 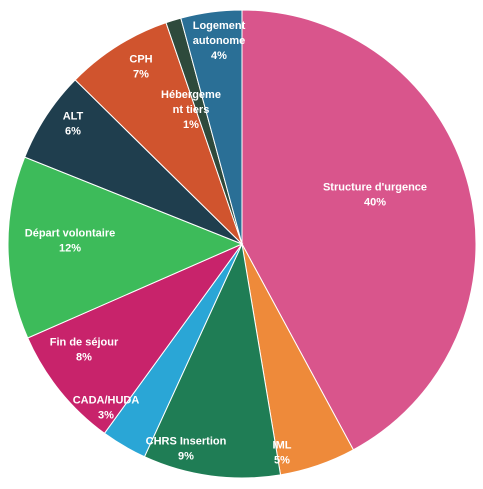 What do you see at coordinates (84, 342) in the screenshot?
I see `pie-category-label: Fin de séjour` at bounding box center [84, 342].